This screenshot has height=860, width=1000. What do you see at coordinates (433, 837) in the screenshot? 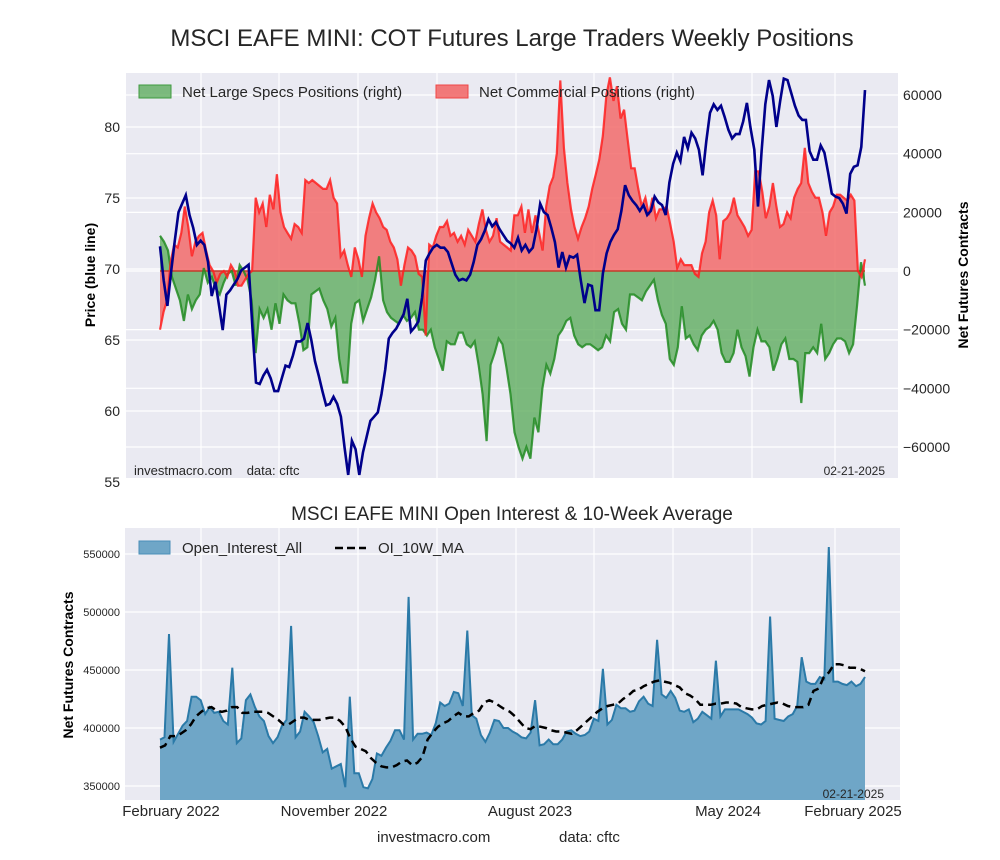
I see `footer-site: investmacro.com` at bounding box center [433, 837].